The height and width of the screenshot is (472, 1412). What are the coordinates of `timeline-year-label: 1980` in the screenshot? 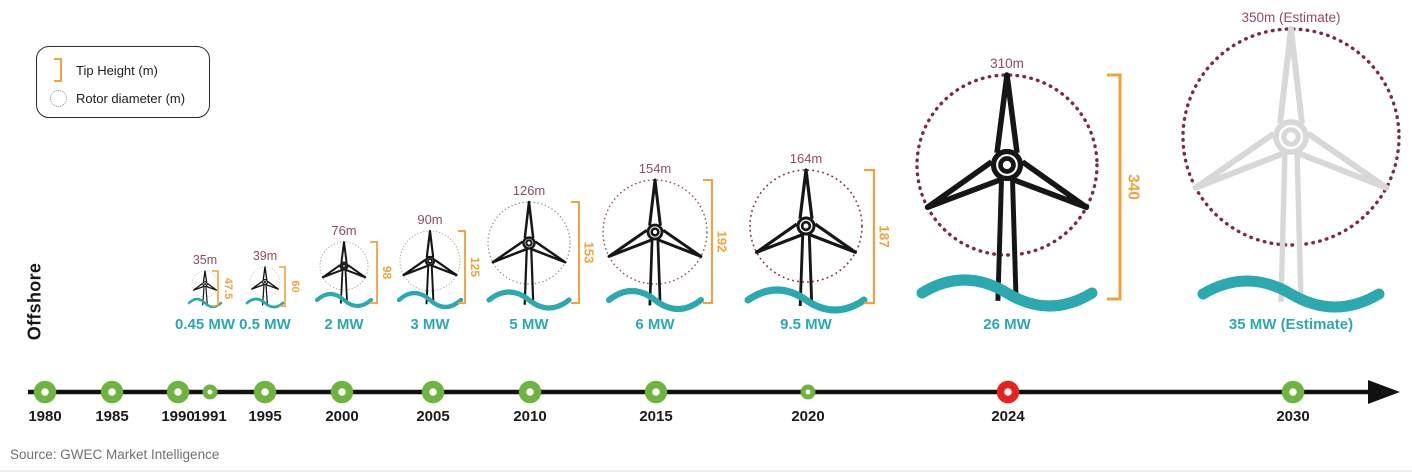 It's located at (44, 416).